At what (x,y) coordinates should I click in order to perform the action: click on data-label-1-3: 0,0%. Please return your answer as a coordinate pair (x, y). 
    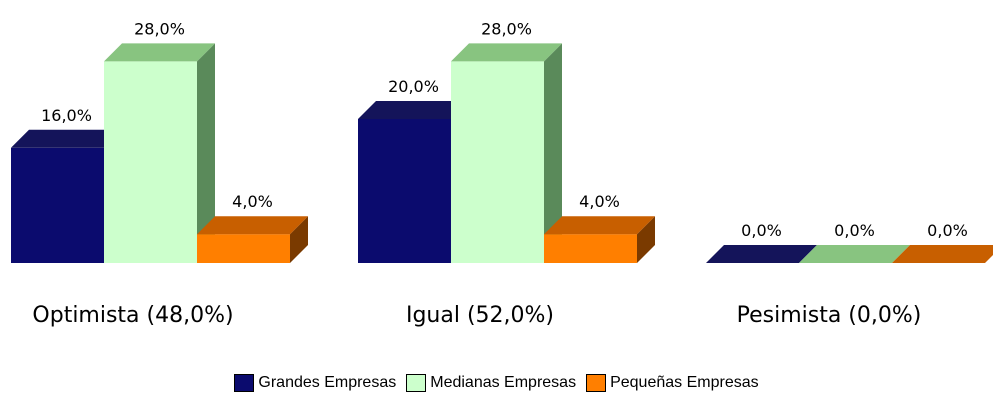
    Looking at the image, I should click on (761, 230).